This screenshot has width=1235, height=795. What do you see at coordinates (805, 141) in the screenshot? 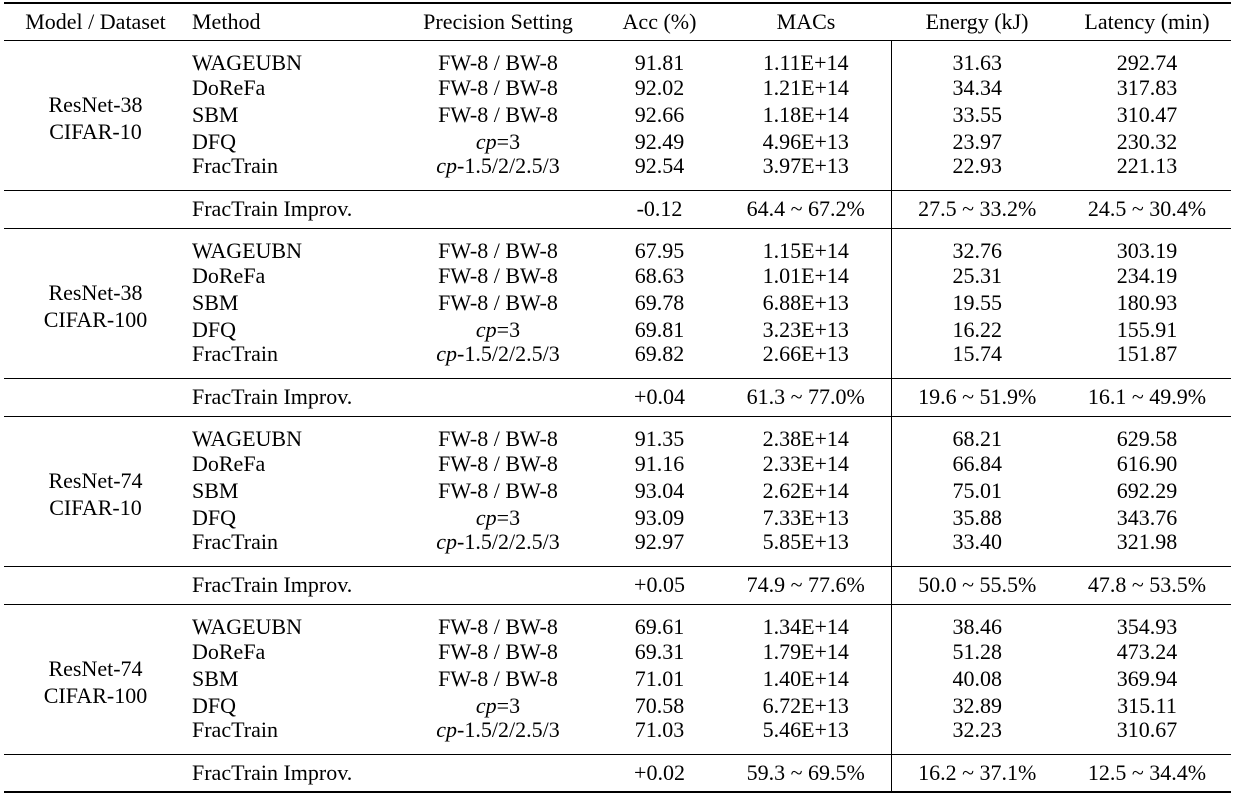
I see `macs-cell: 4.96E+13` at bounding box center [805, 141].